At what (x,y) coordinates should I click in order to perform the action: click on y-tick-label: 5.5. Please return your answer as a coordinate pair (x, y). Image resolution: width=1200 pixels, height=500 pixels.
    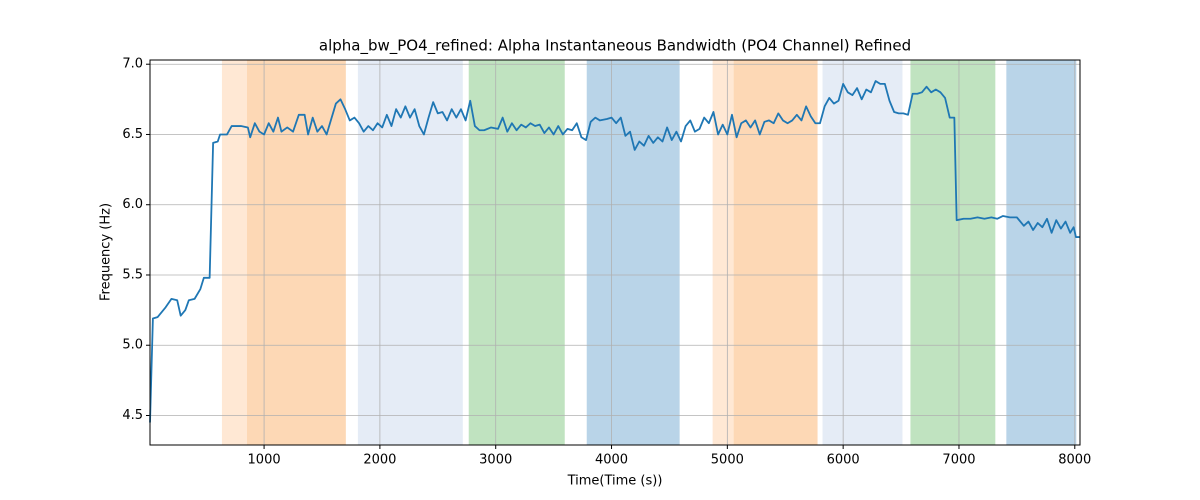
    Looking at the image, I should click on (132, 274).